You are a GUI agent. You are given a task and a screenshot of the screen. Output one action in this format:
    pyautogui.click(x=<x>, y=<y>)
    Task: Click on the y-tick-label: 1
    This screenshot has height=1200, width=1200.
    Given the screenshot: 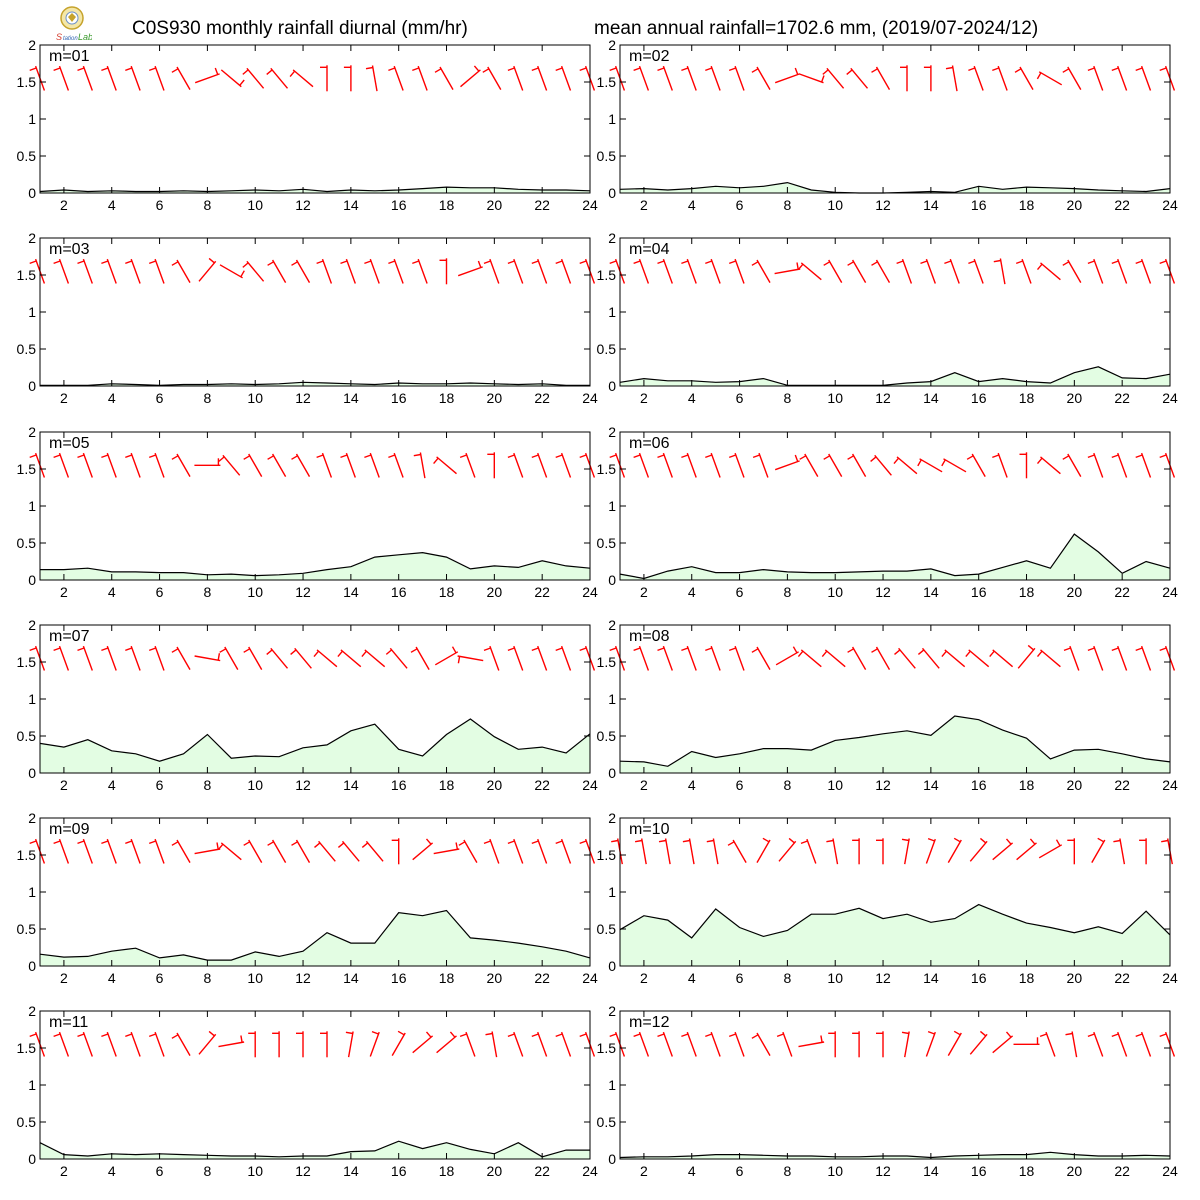 What is the action you would take?
    pyautogui.click(x=612, y=1085)
    